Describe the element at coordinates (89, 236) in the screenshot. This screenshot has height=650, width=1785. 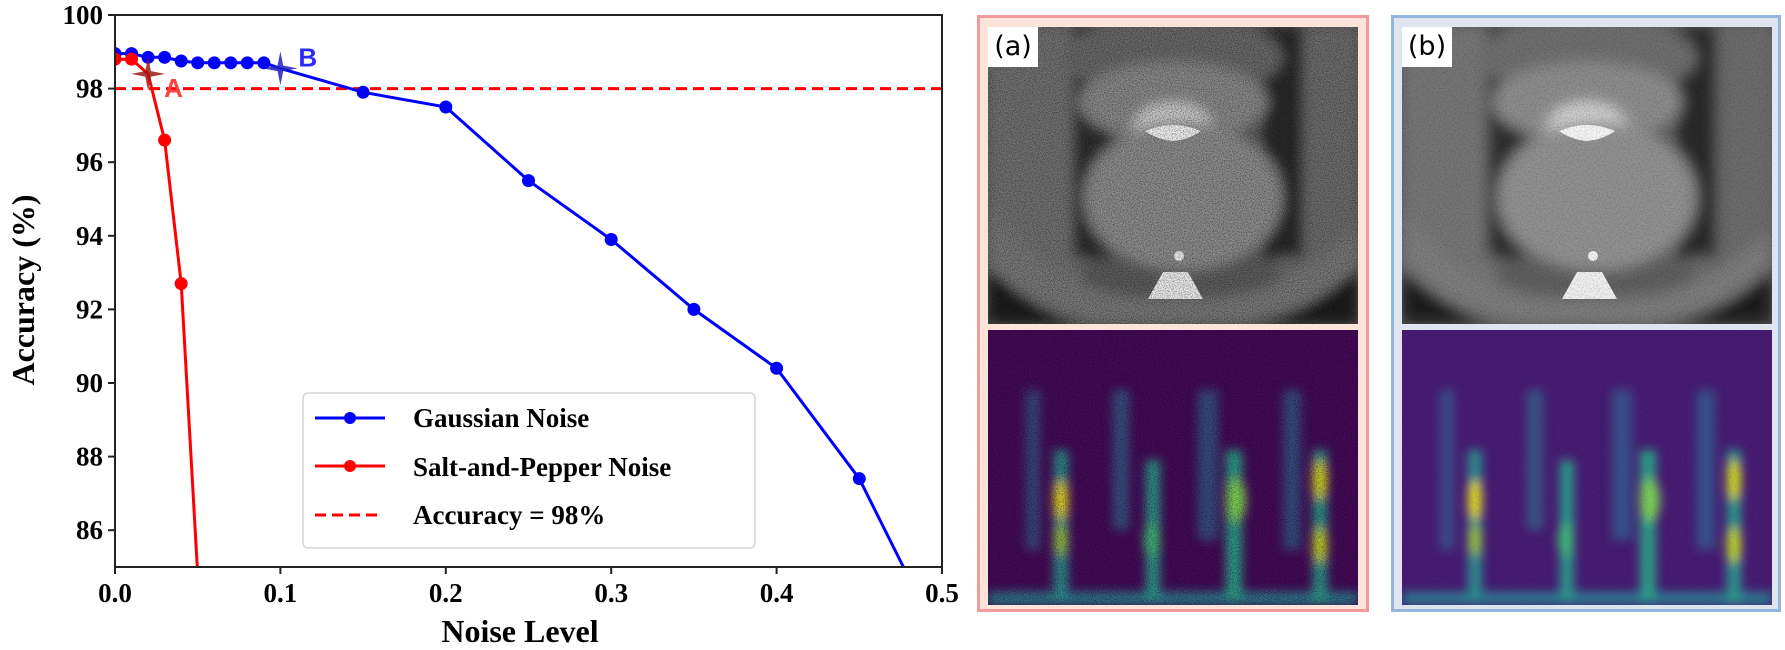
I see `y-tick-label: 94` at that location.